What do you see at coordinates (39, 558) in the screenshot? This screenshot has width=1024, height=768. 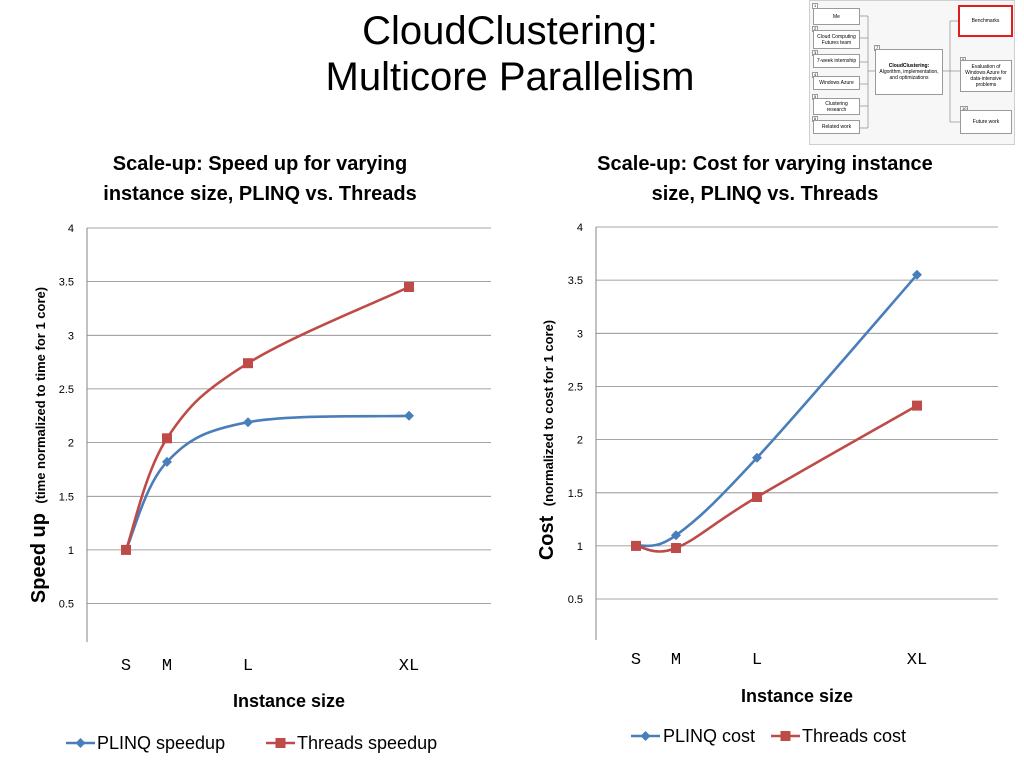 I see `chart-1-ylabel-main: Speed up` at bounding box center [39, 558].